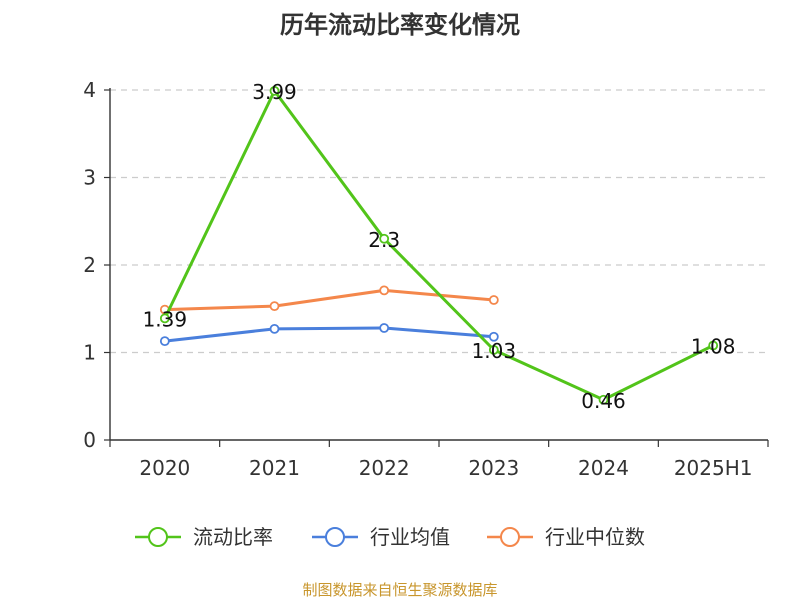 The image size is (800, 600). What do you see at coordinates (713, 468) in the screenshot?
I see `x-tick-label: 2025H1` at bounding box center [713, 468].